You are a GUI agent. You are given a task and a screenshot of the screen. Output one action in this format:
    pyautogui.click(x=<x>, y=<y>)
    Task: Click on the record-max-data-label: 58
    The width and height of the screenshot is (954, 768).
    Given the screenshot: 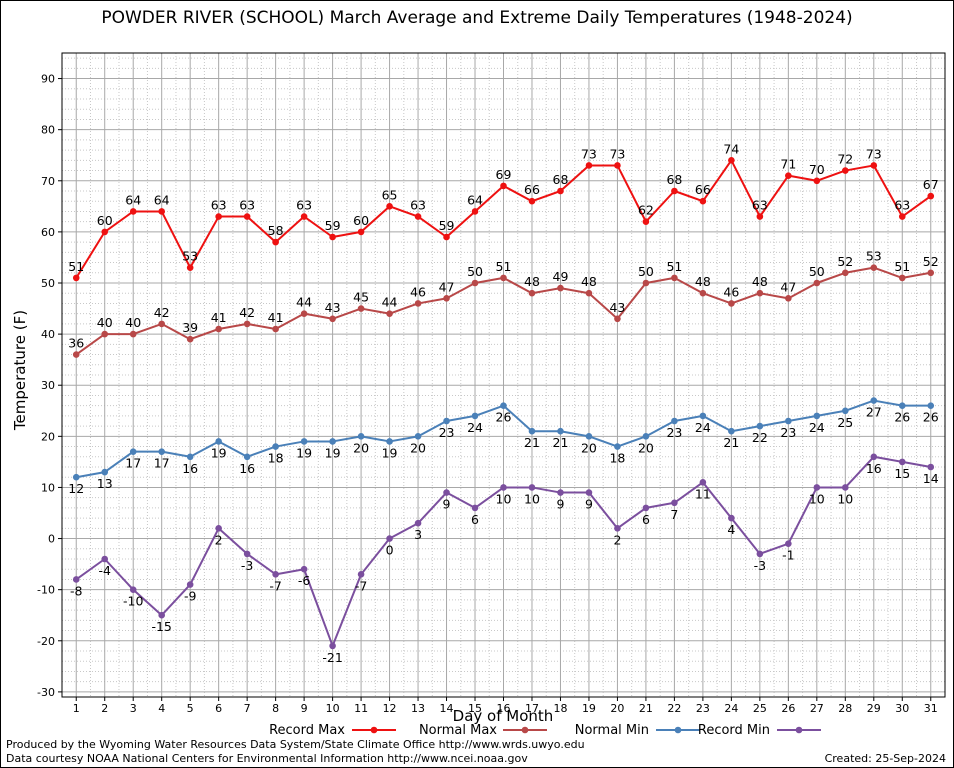 What is the action you would take?
    pyautogui.click(x=276, y=230)
    